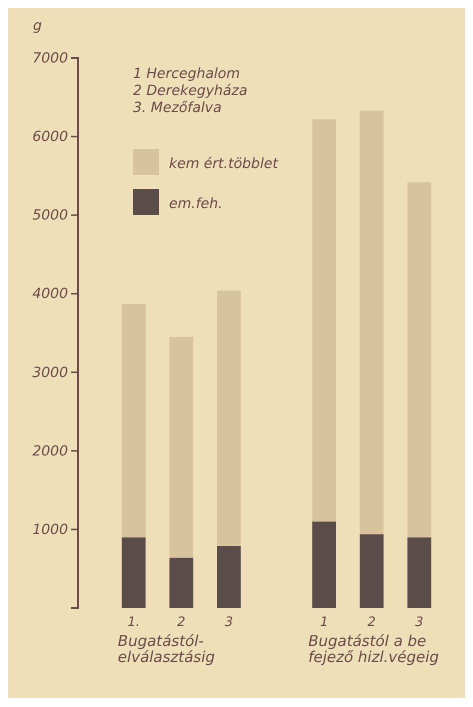  Describe the element at coordinates (37, 26) in the screenshot. I see `y-axis-title: g` at that location.